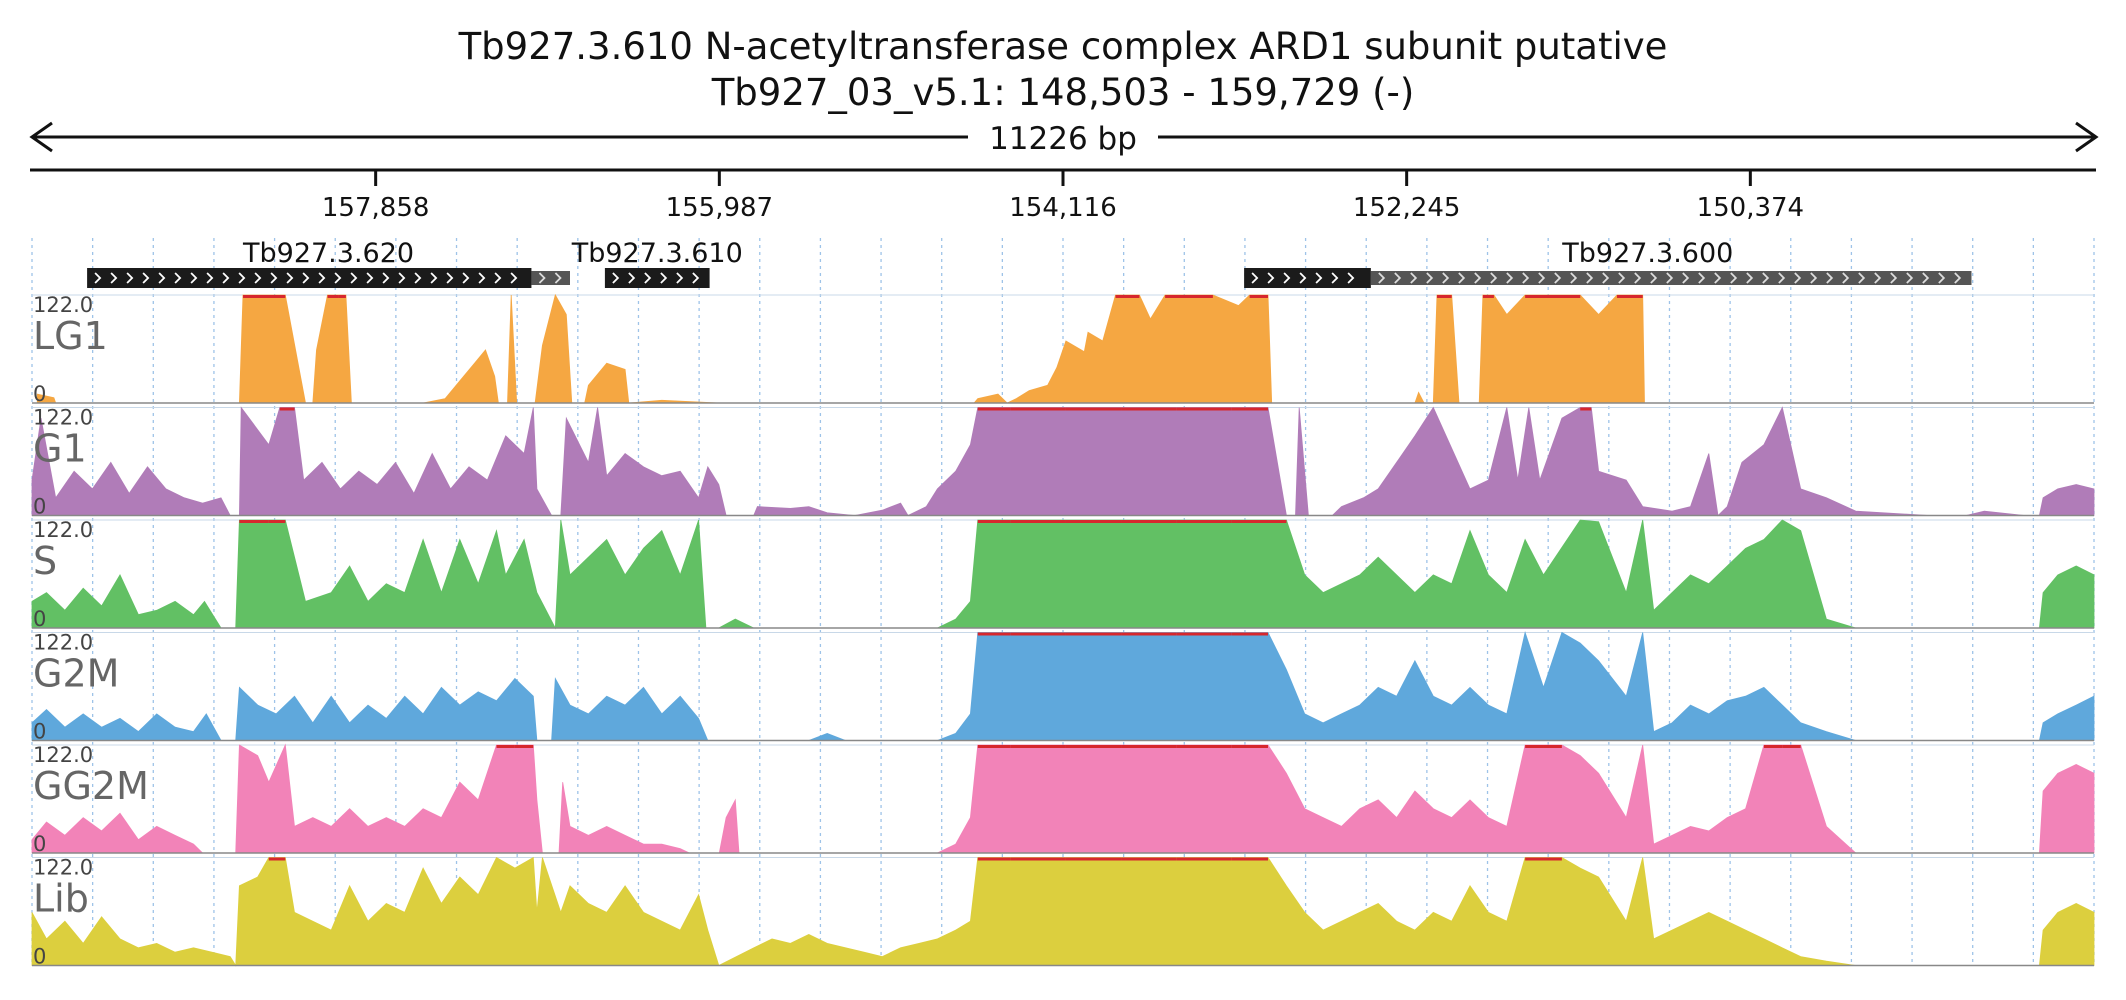  I want to click on span-label-bg, so click(1063, 137).